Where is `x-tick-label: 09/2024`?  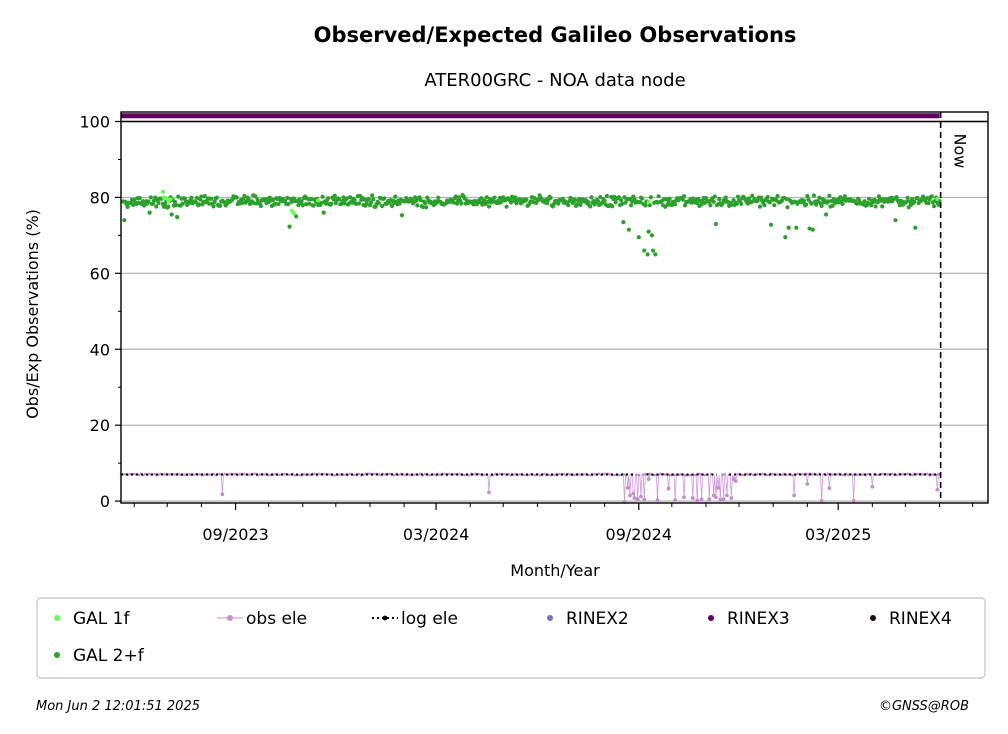 x-tick-label: 09/2024 is located at coordinates (639, 534).